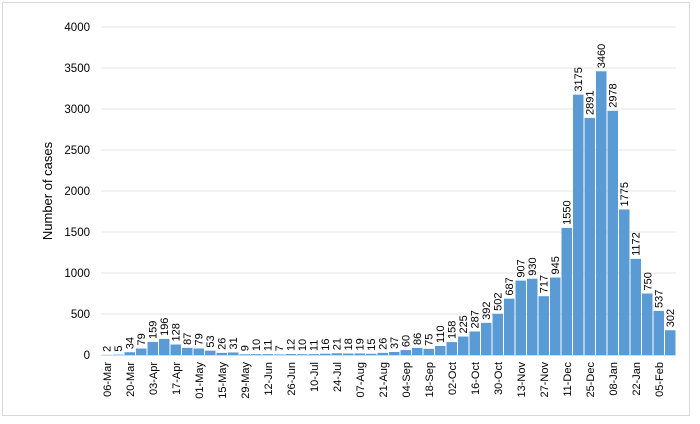 Image resolution: width=700 pixels, height=424 pixels. Describe the element at coordinates (418, 339) in the screenshot. I see `data-label: 86` at that location.